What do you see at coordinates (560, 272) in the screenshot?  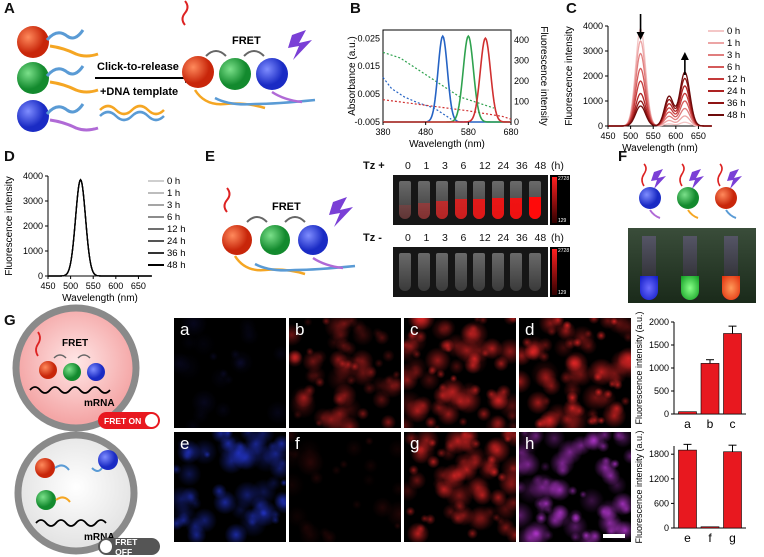 I see `intensity-scale-minus: 2728 129` at bounding box center [560, 272].